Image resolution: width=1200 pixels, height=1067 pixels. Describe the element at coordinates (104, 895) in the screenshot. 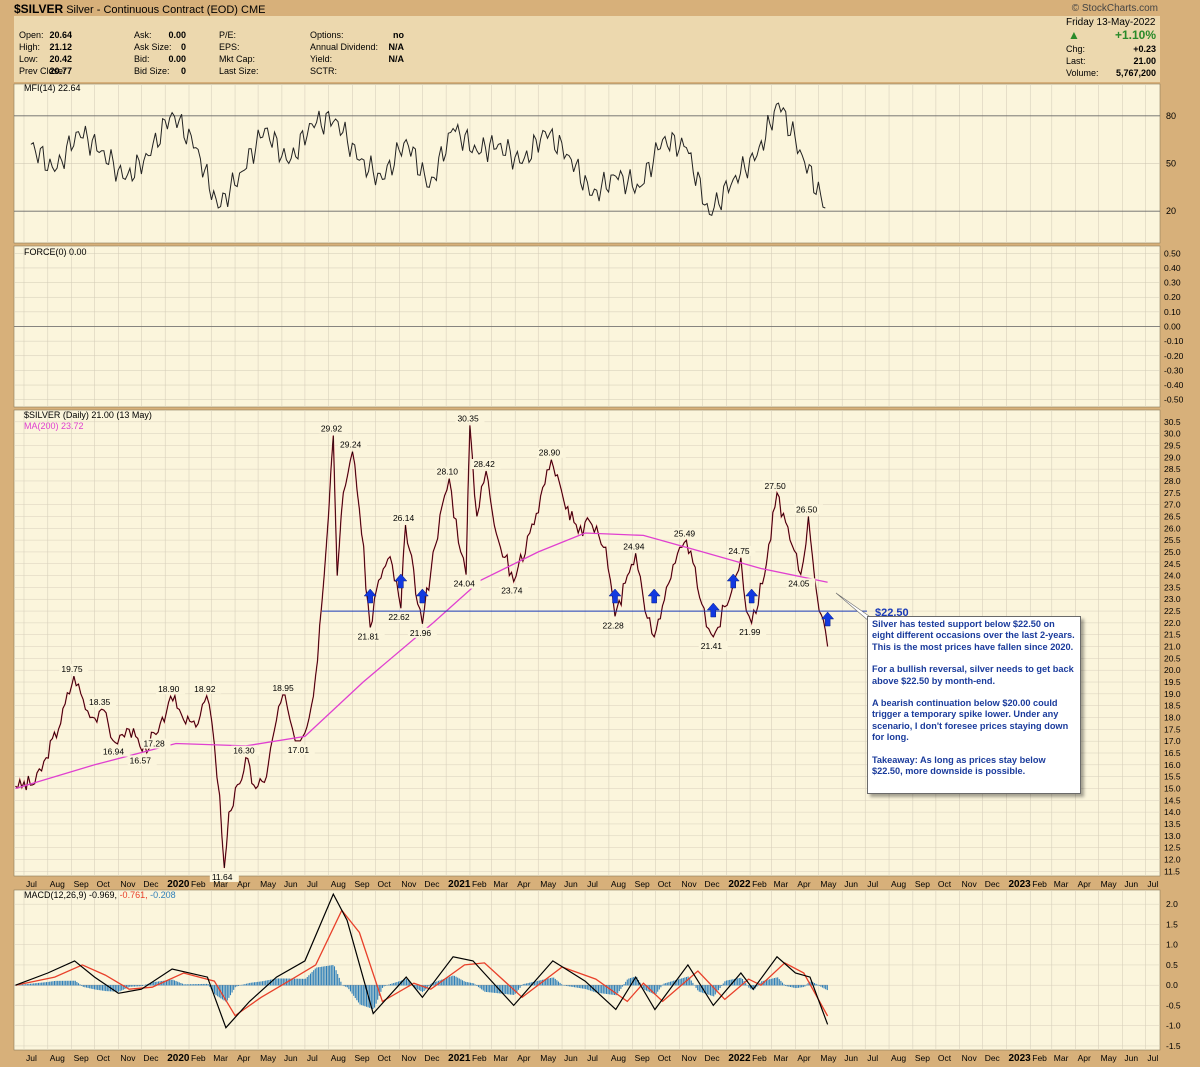

I see `macd-legend-part: -0.969,` at that location.